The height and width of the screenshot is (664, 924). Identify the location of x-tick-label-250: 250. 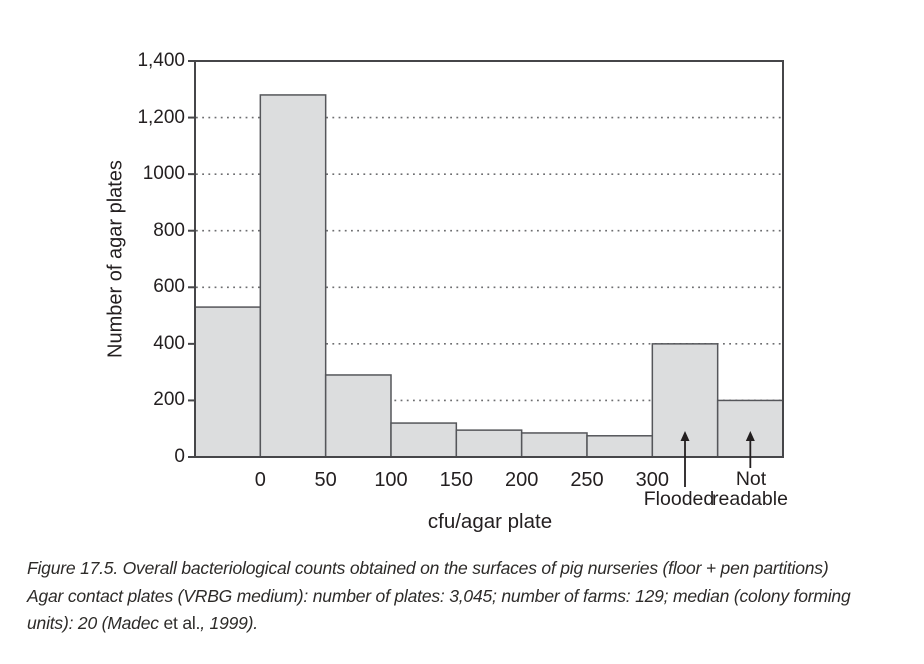
(587, 480).